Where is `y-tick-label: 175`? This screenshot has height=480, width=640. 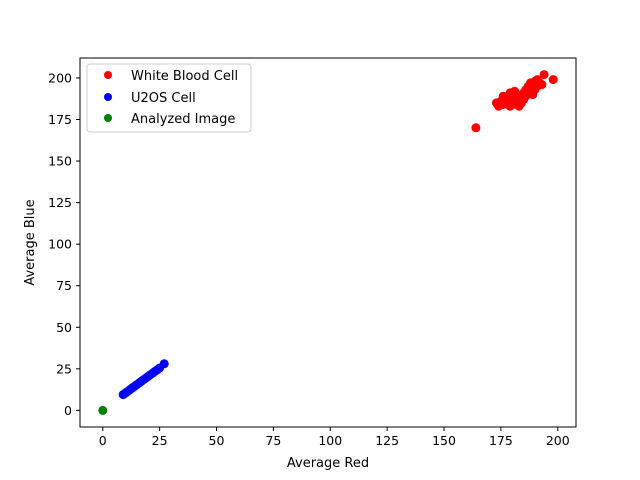 y-tick-label: 175 is located at coordinates (60, 119).